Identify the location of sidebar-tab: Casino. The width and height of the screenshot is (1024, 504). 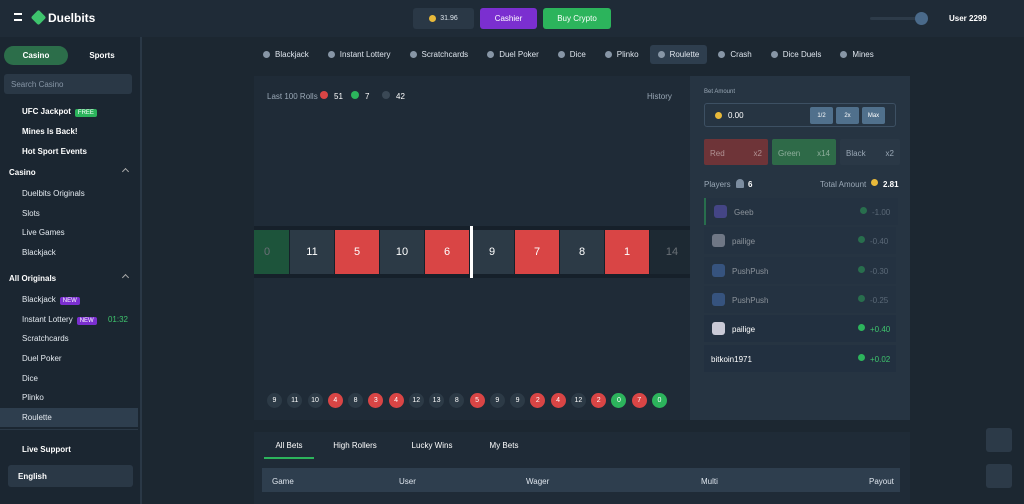
(36, 55).